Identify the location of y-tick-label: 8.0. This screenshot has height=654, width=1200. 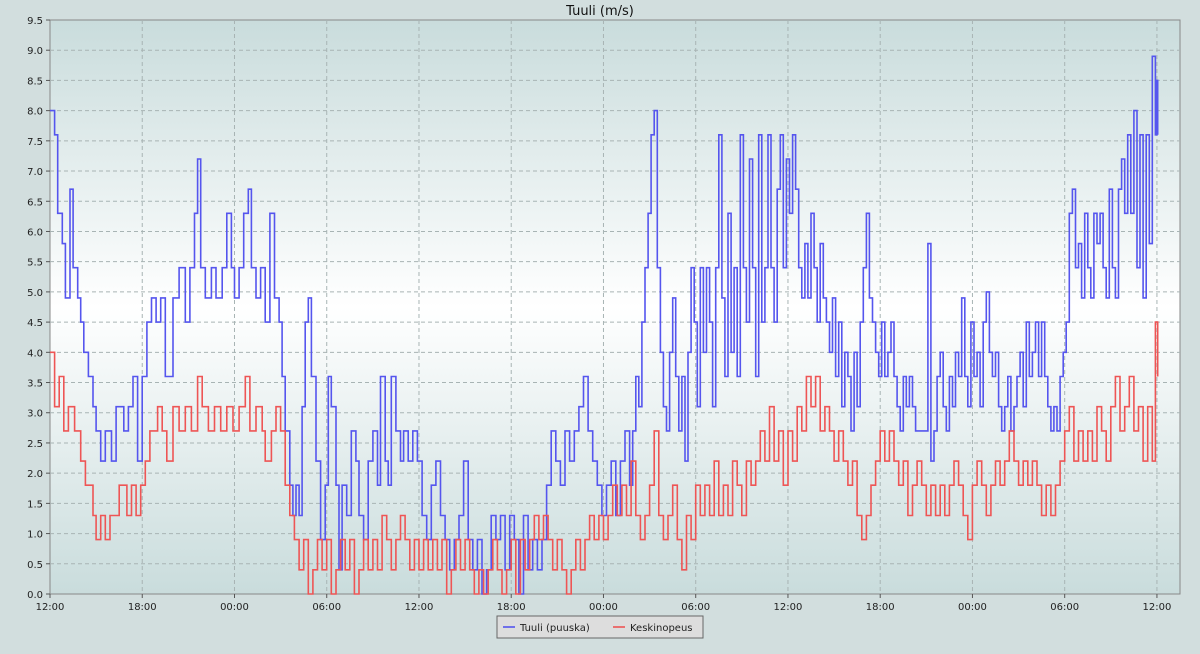
(35, 112).